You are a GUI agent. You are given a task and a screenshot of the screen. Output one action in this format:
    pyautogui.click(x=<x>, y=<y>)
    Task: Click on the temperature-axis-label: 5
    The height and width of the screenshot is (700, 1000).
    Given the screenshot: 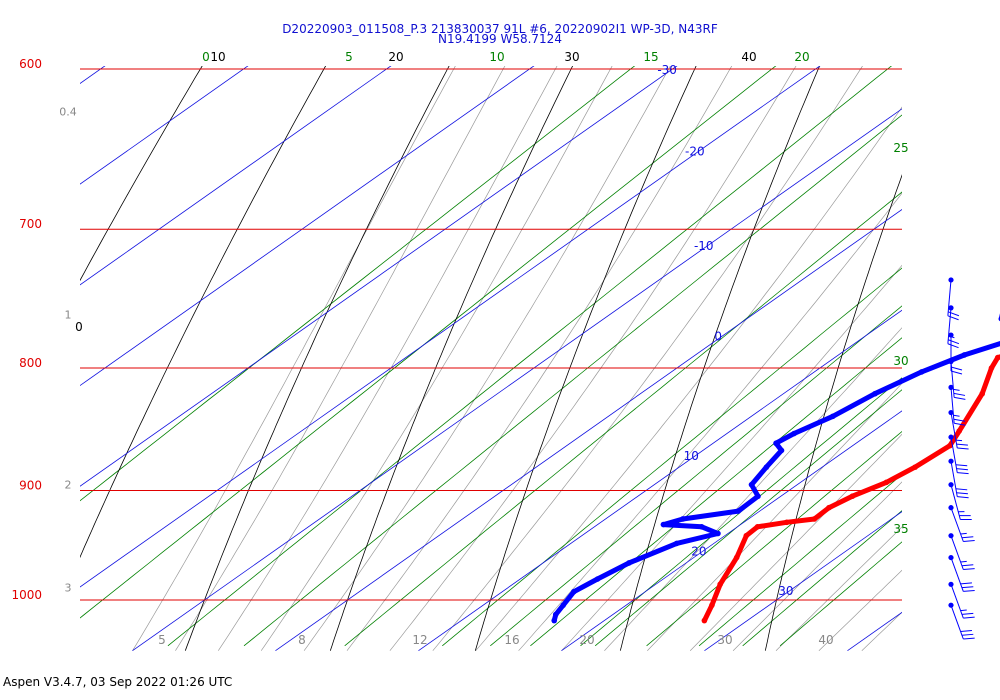 What is the action you would take?
    pyautogui.click(x=162, y=640)
    